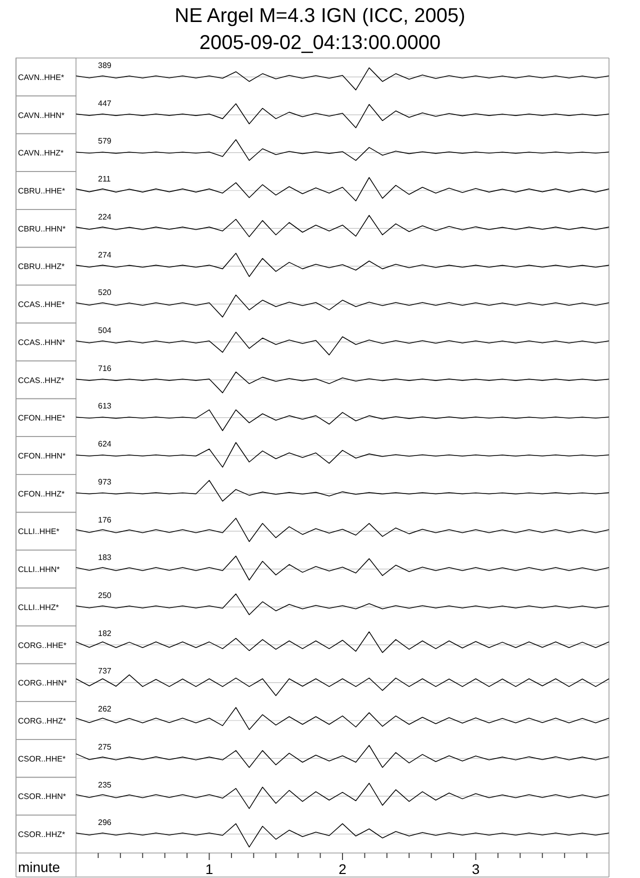  What do you see at coordinates (42, 759) in the screenshot?
I see `y-axis-title: CSOR..HHE*` at bounding box center [42, 759].